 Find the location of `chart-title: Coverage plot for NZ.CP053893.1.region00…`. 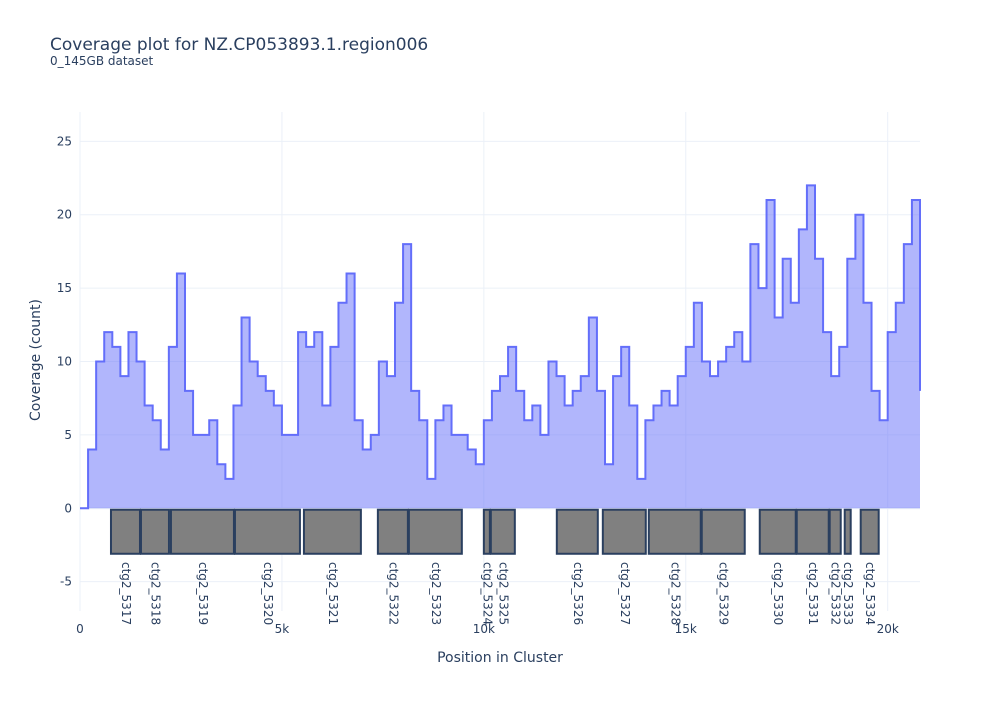

chart-title: Coverage plot for NZ.CP053893.1.region00… is located at coordinates (239, 45).